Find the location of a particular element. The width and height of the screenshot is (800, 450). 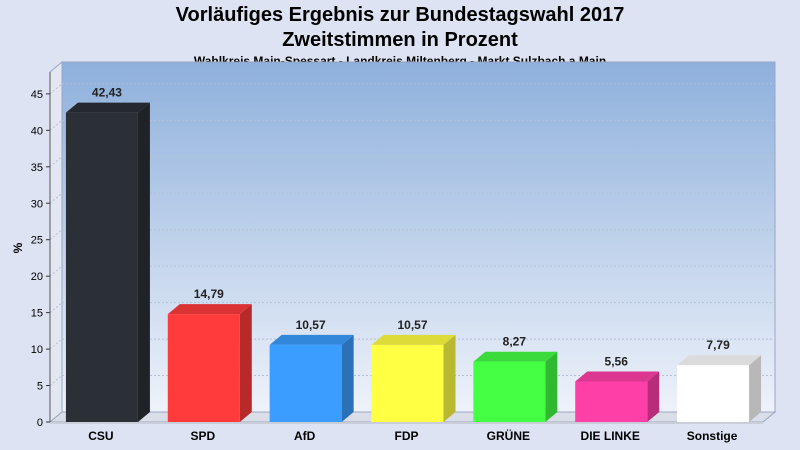

bar-spd is located at coordinates (209, 363).